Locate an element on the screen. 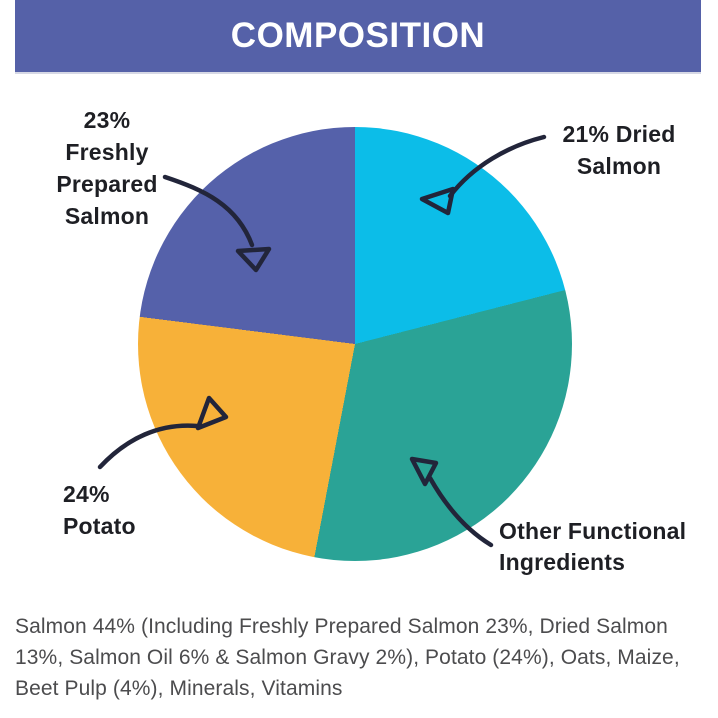 The height and width of the screenshot is (718, 718). label-freshly-prepared-salmon: 23% Freshly Prepared Salmon is located at coordinates (107, 168).